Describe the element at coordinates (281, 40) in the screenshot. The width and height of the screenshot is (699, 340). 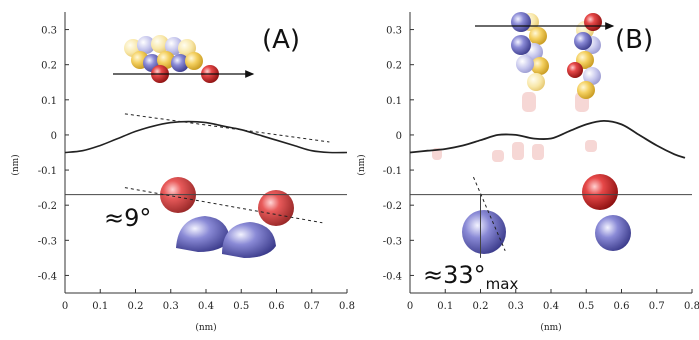
I see `panel-a-label: (A)` at that location.